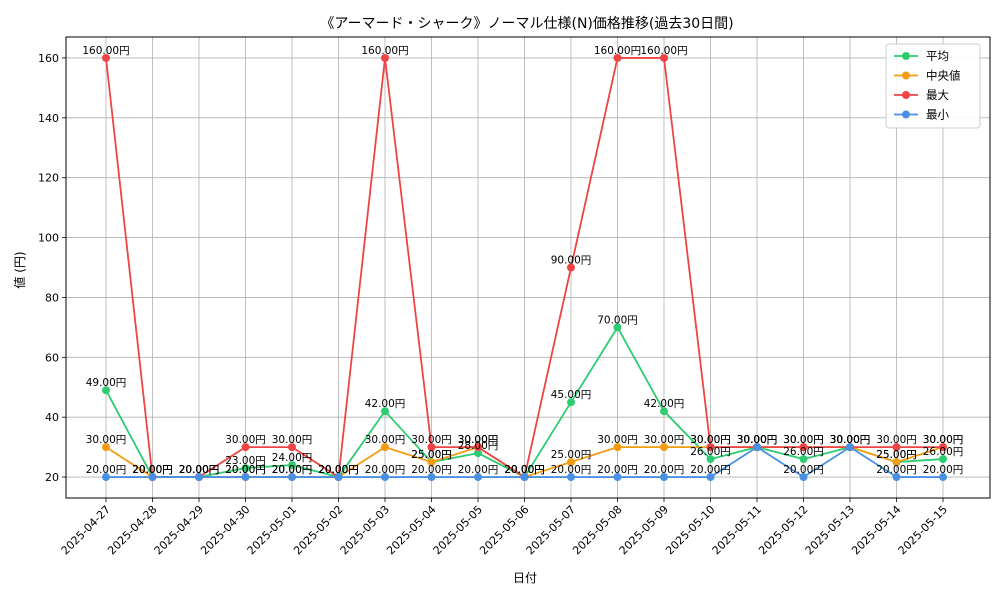  Describe the element at coordinates (19, 269) in the screenshot. I see `y-axis-title: 値 (円)` at that location.